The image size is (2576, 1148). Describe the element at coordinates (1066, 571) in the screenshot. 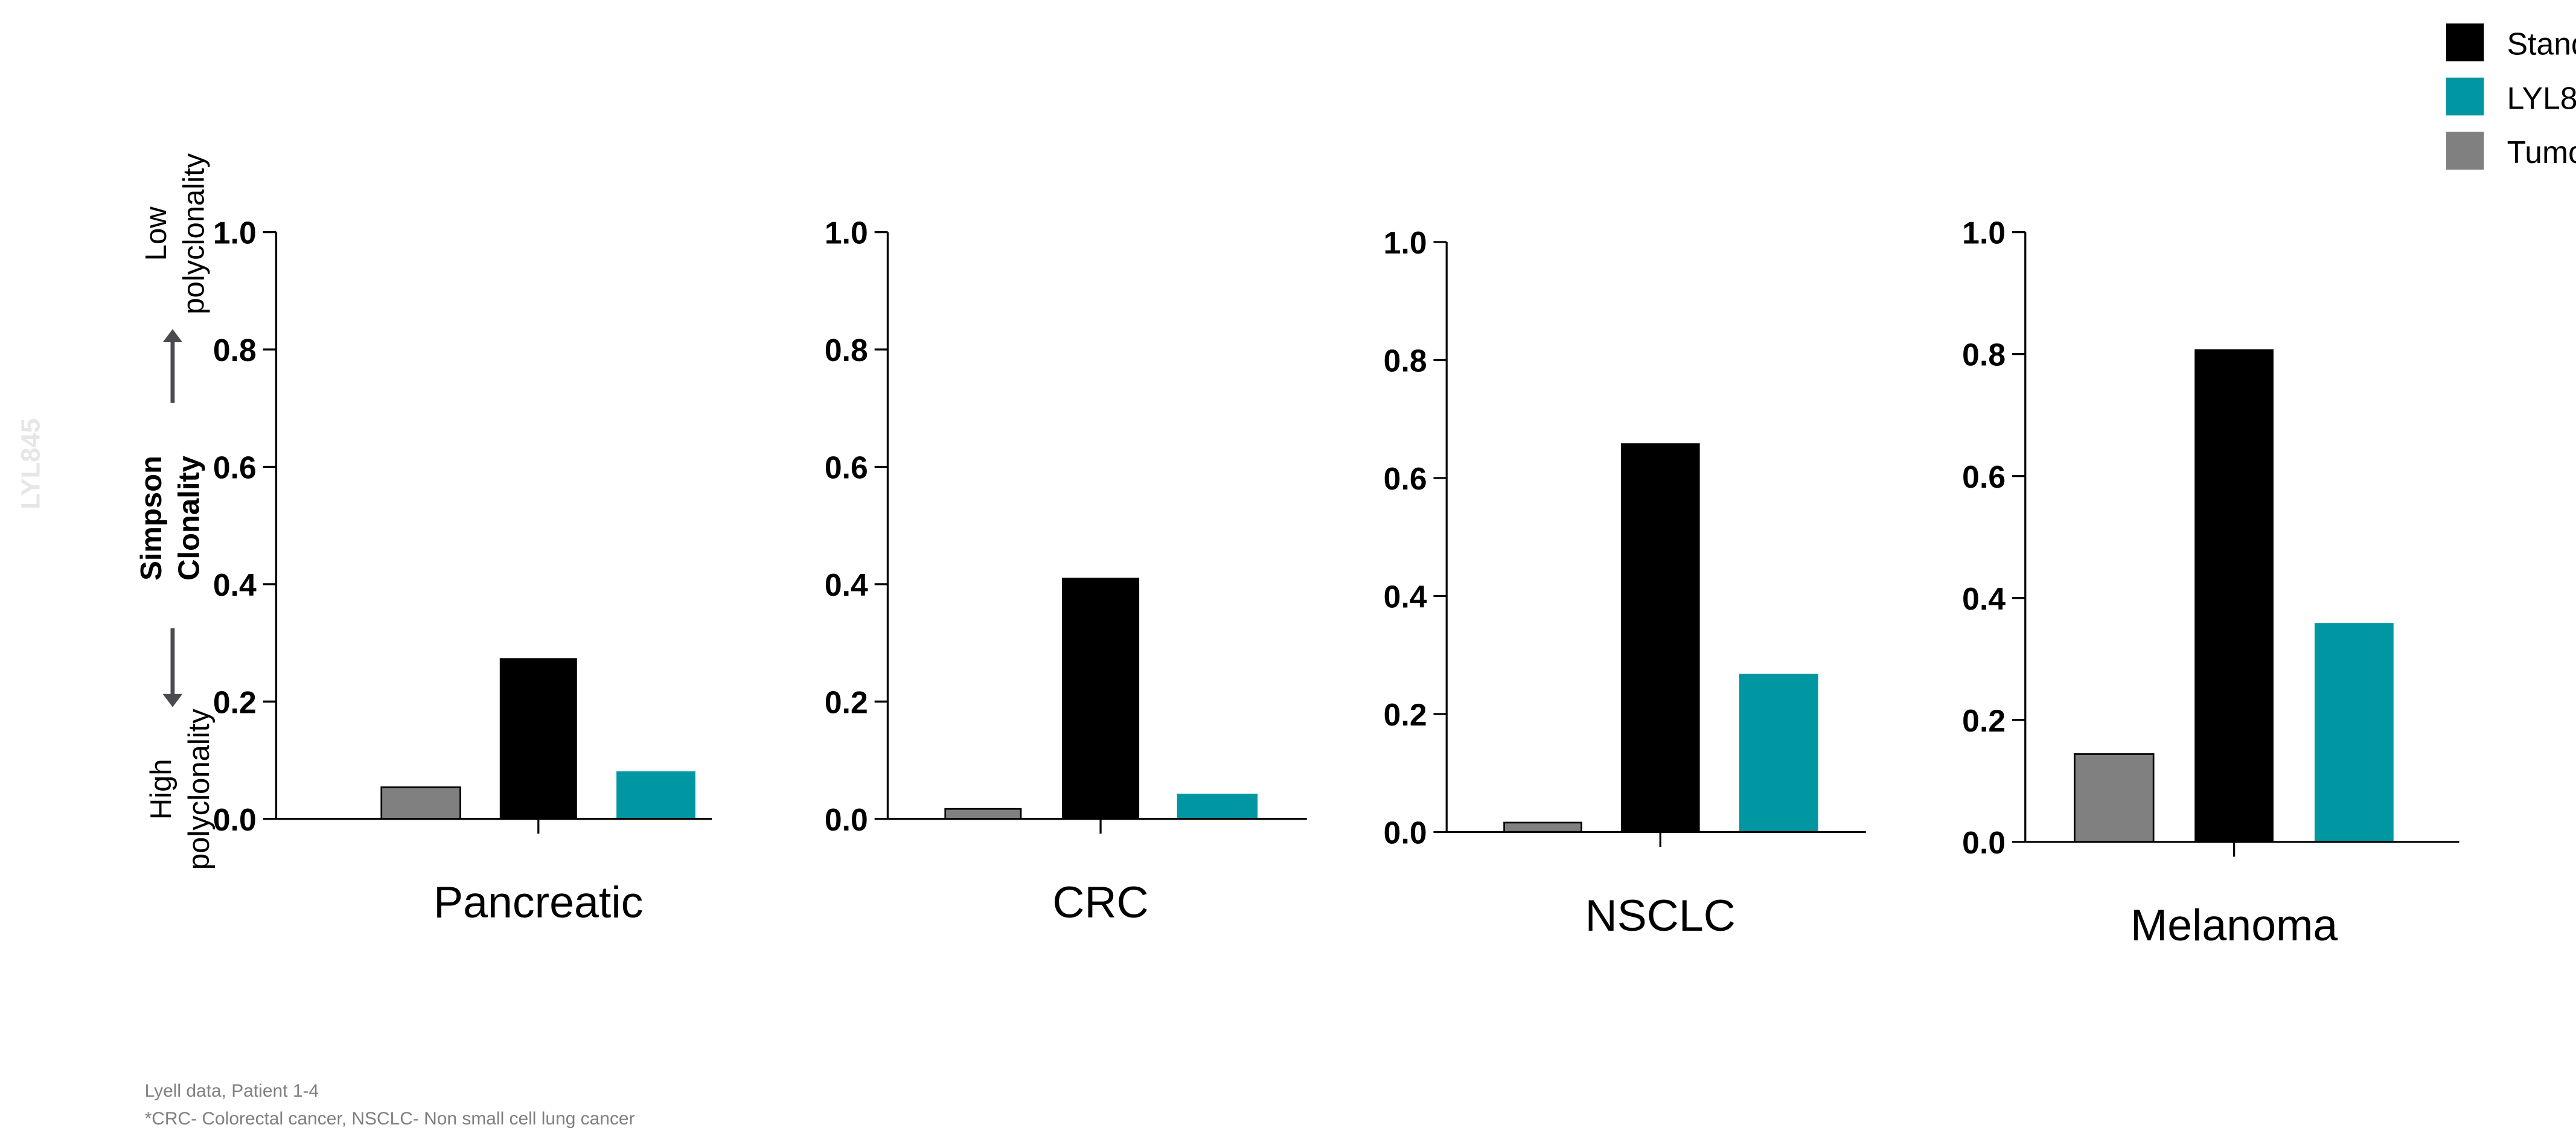

I see `panel-crc: 0.0 0.2 0.4 0.6 0.8 1.0 CRC` at that location.